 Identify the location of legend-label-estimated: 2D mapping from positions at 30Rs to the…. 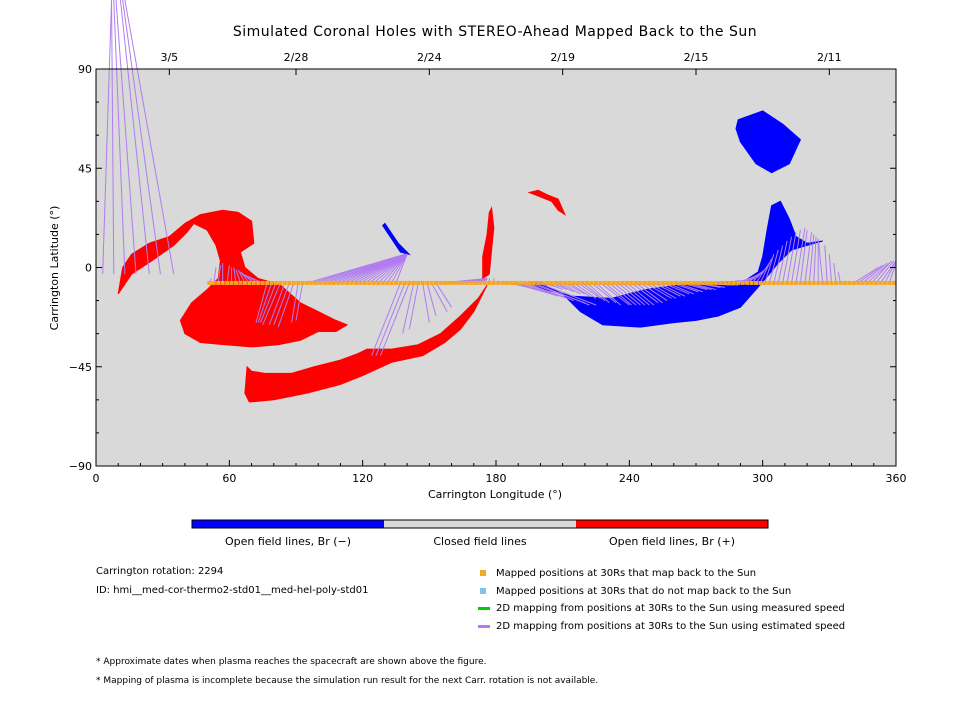
(671, 626).